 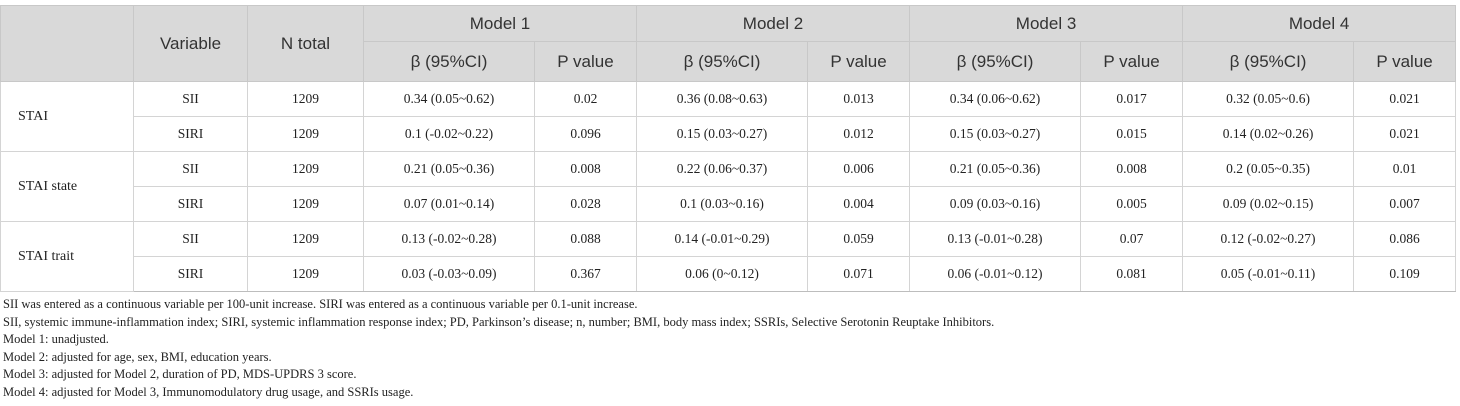 What do you see at coordinates (995, 274) in the screenshot?
I see `beta-cell: 0.06 (-0.01~0.12)` at bounding box center [995, 274].